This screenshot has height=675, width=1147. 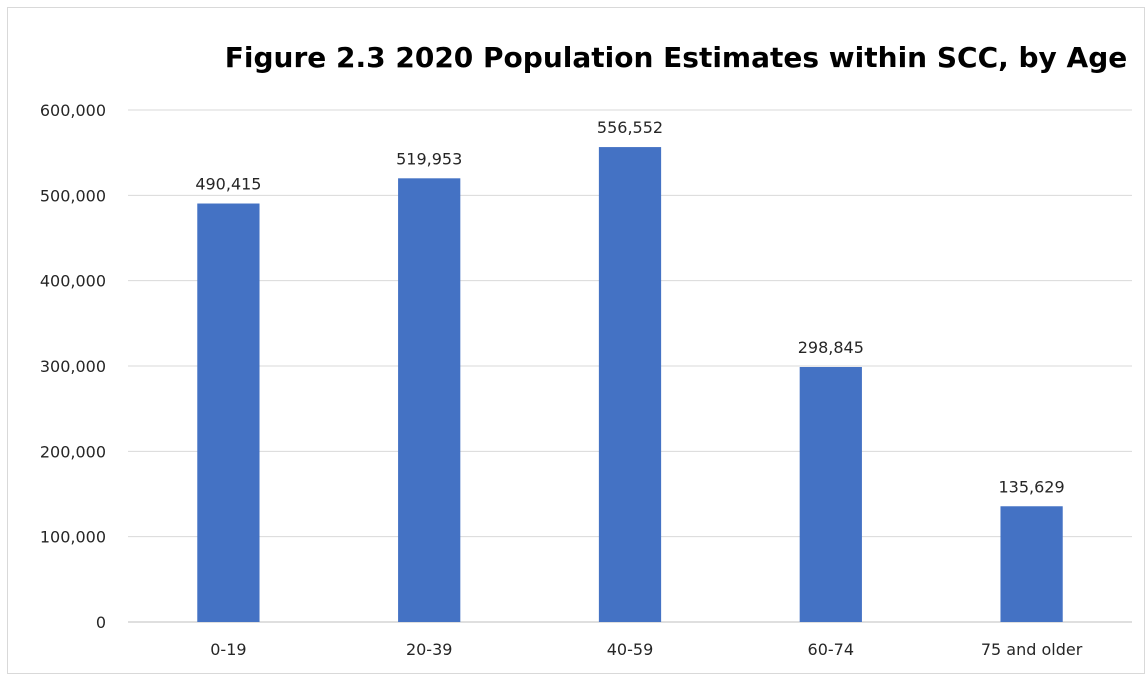 I want to click on x-tick-label: 0-19, so click(x=228, y=649).